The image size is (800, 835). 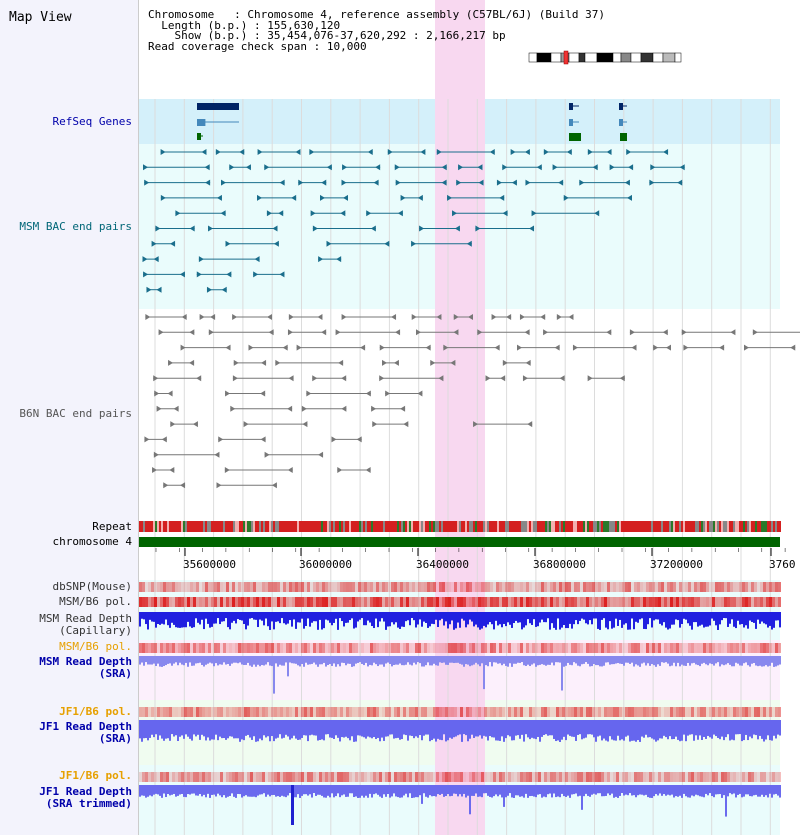 I want to click on label-refseq-genes: RefSeq Genes, so click(x=92, y=121).